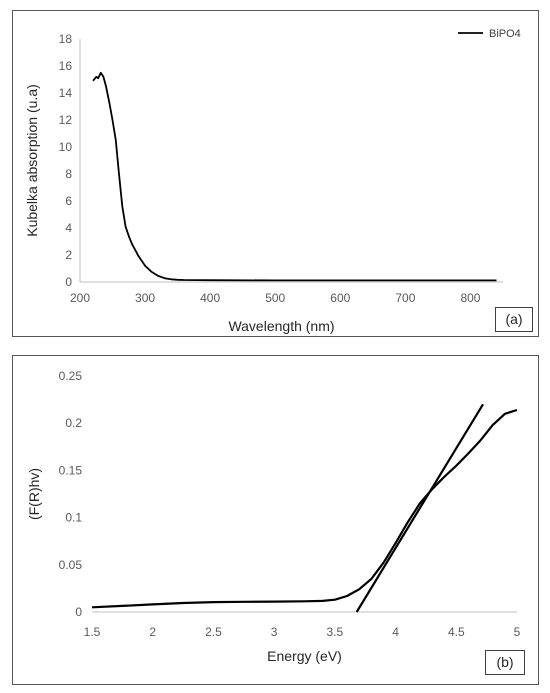 Image resolution: width=550 pixels, height=693 pixels. I want to click on x-tick-label: 4, so click(395, 632).